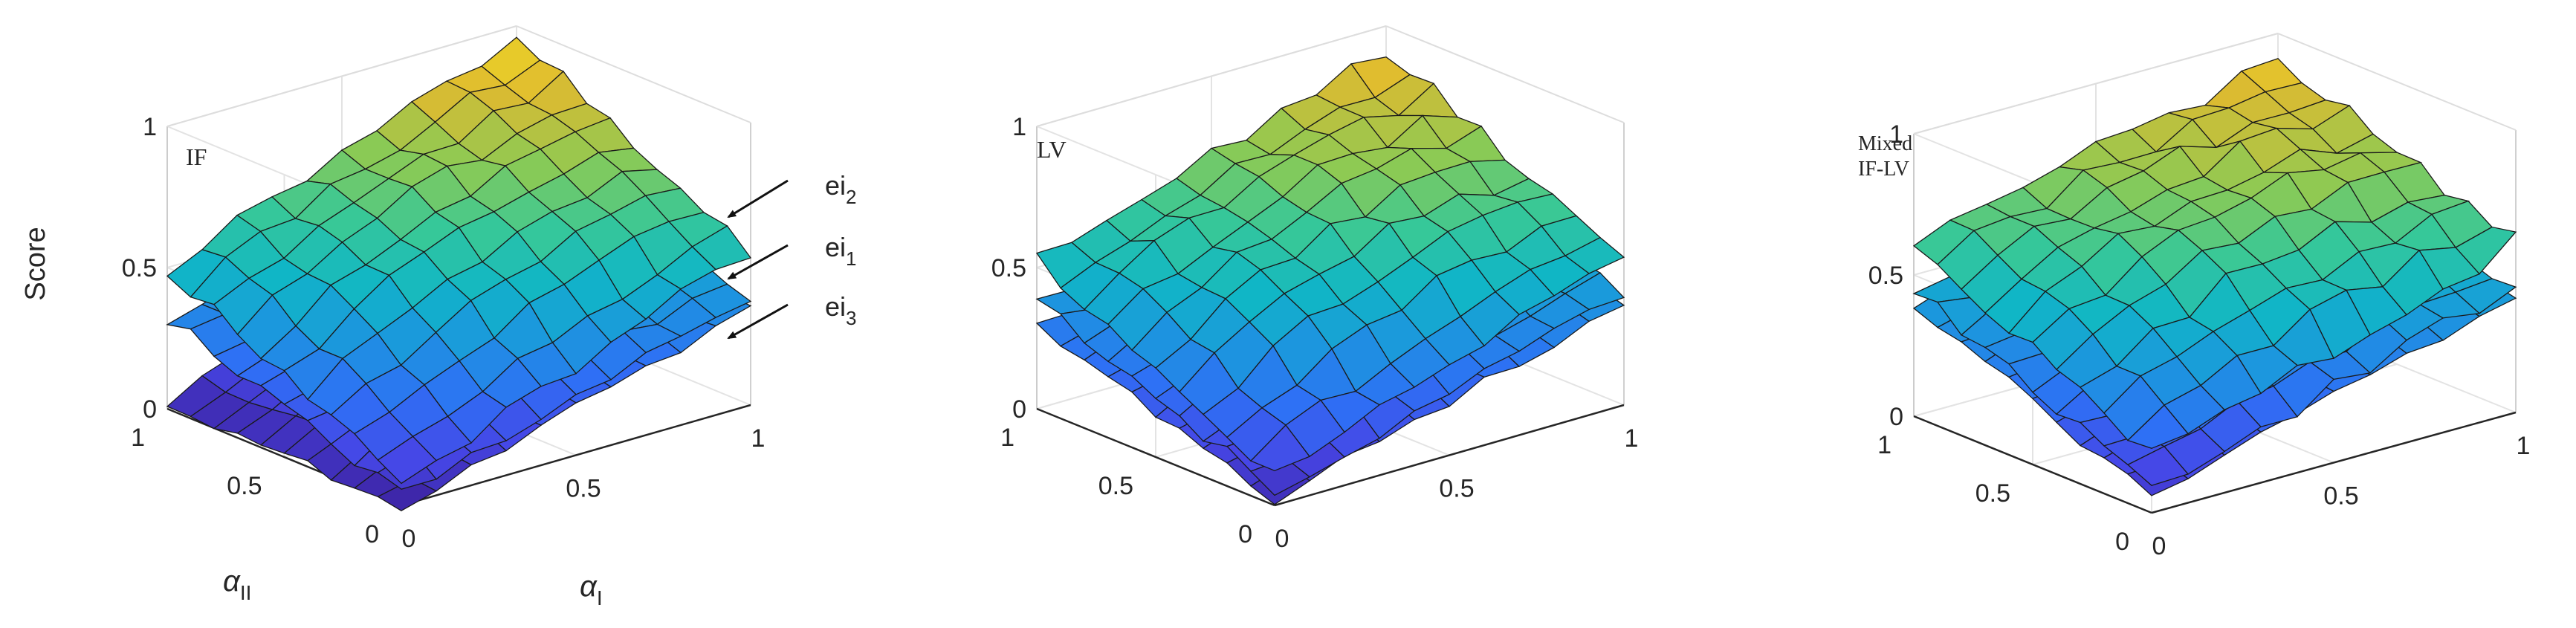 The image size is (2576, 628). I want to click on x-axis-label: αI, so click(591, 589).